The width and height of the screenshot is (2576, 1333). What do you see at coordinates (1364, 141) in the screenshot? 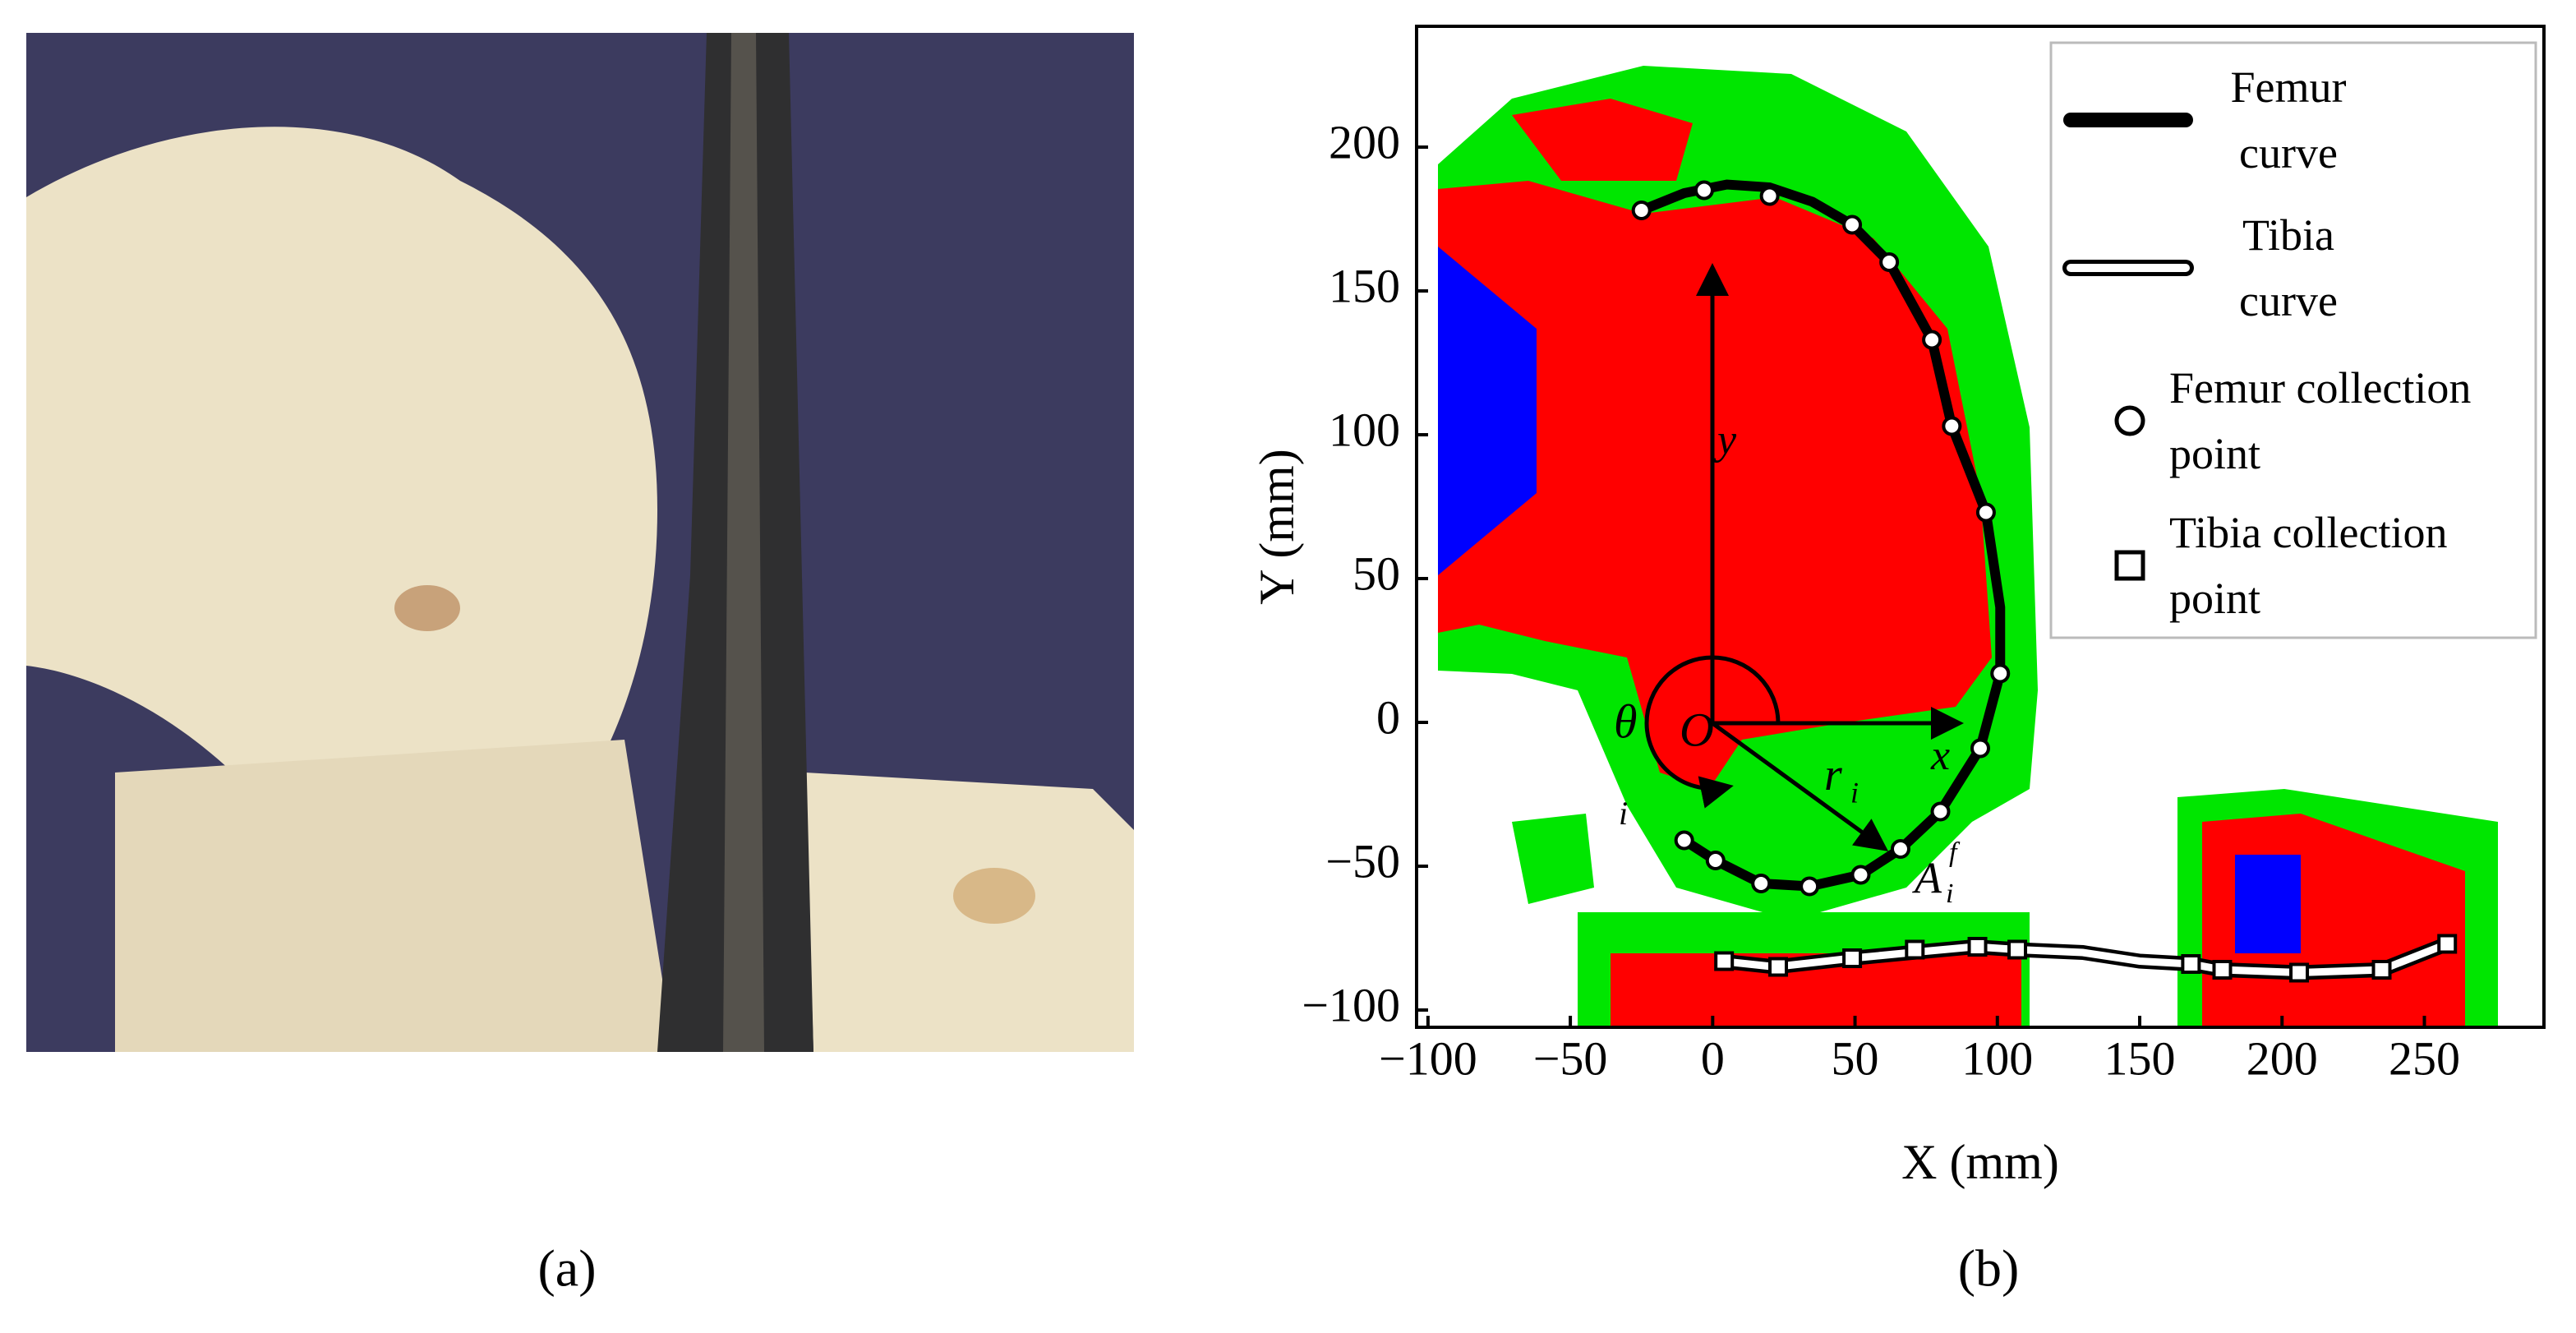
I see `y-tick-label: 200` at bounding box center [1364, 141].